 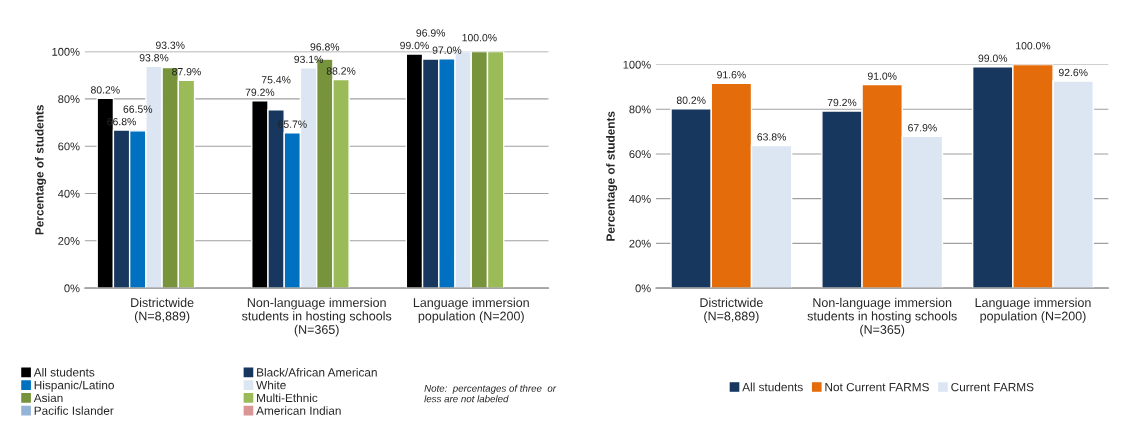 I want to click on legend-label: Not Current FARMS, so click(x=877, y=387).